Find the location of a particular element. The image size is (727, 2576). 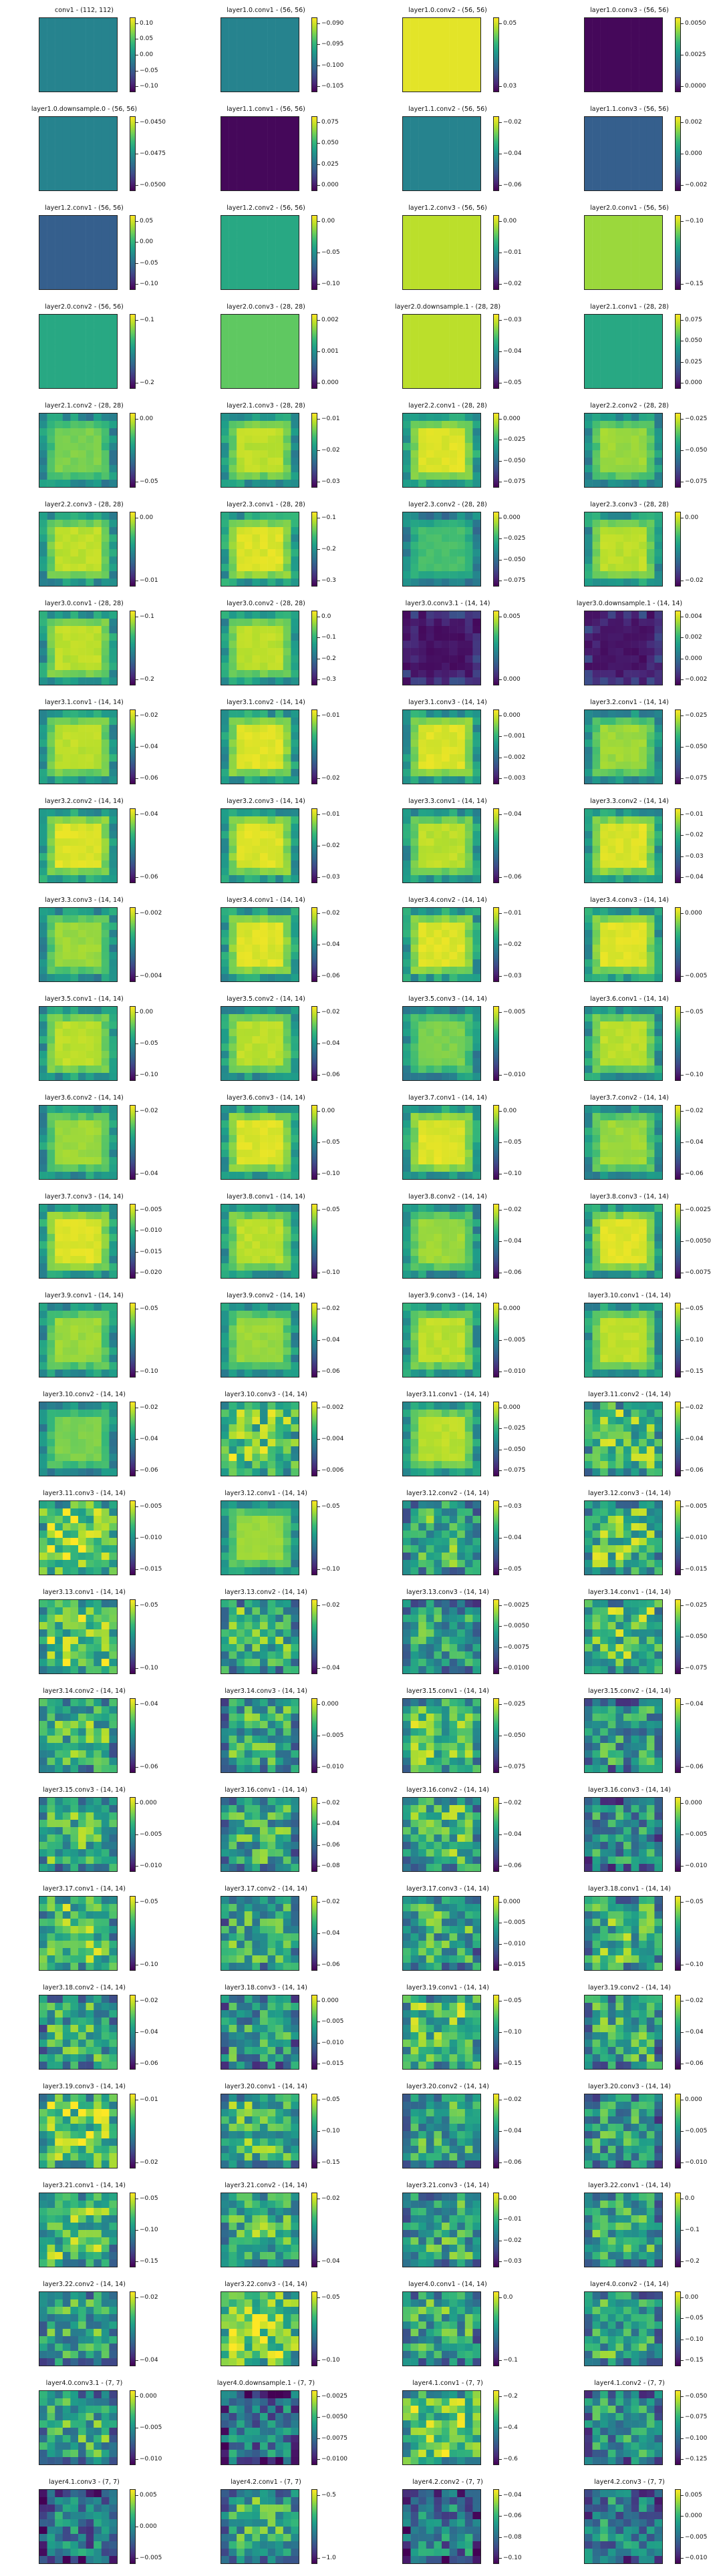

colorbar-tick-label: 0.000 is located at coordinates (510, 517).